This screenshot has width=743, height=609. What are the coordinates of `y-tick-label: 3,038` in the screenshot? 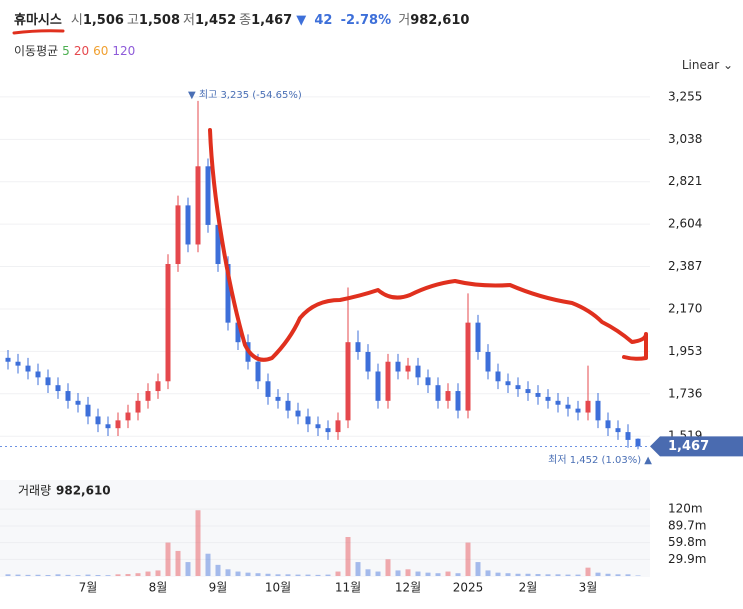 It's located at (685, 139).